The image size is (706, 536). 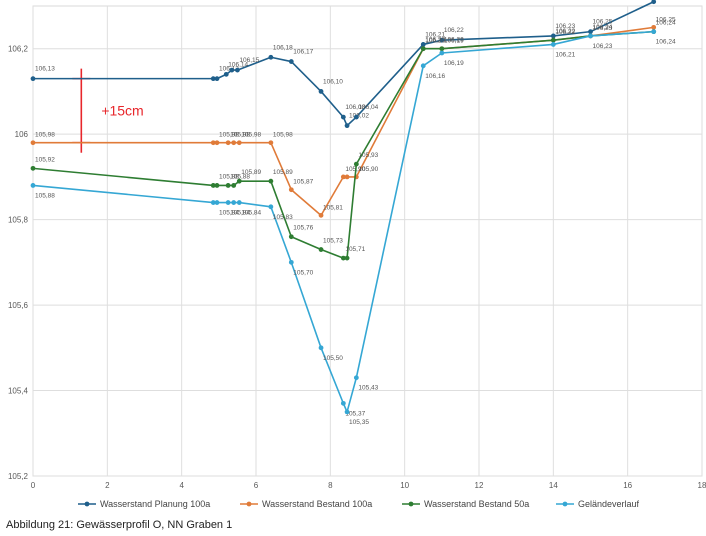 What do you see at coordinates (359, 422) in the screenshot?
I see `data-label: 105,35` at bounding box center [359, 422].